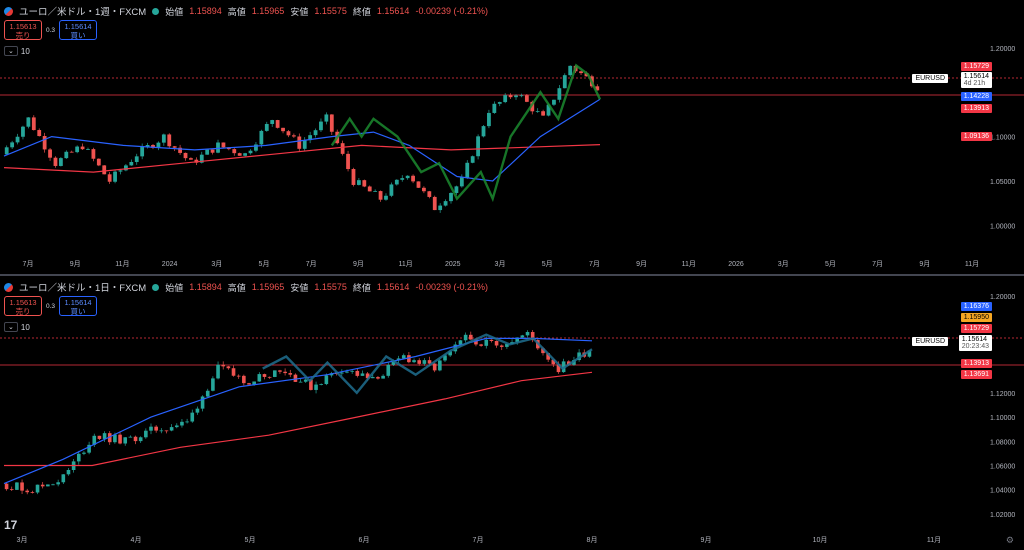 The width and height of the screenshot is (1024, 550). What do you see at coordinates (1002, 297) in the screenshot?
I see `y-tick-label: 1.20000` at bounding box center [1002, 297].